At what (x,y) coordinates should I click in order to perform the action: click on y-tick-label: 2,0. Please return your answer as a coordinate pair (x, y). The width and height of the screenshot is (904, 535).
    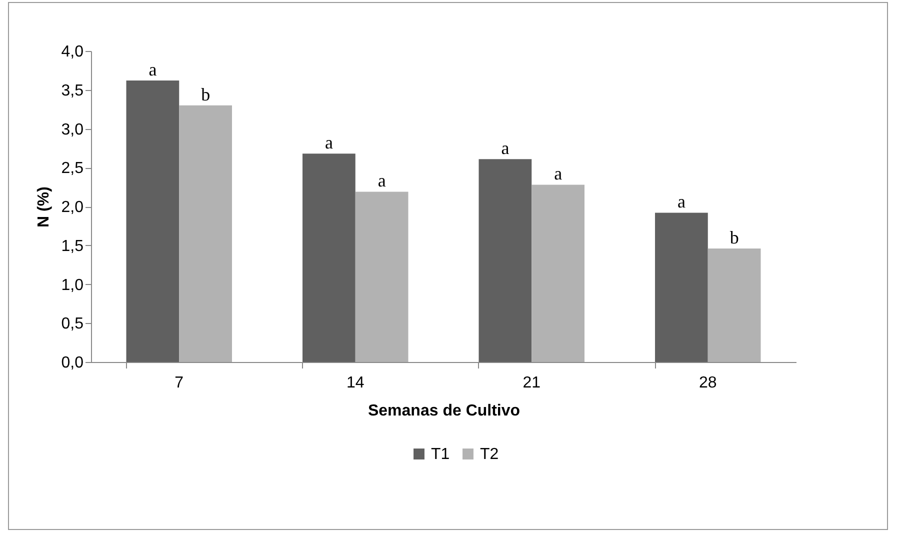
    Looking at the image, I should click on (72, 207).